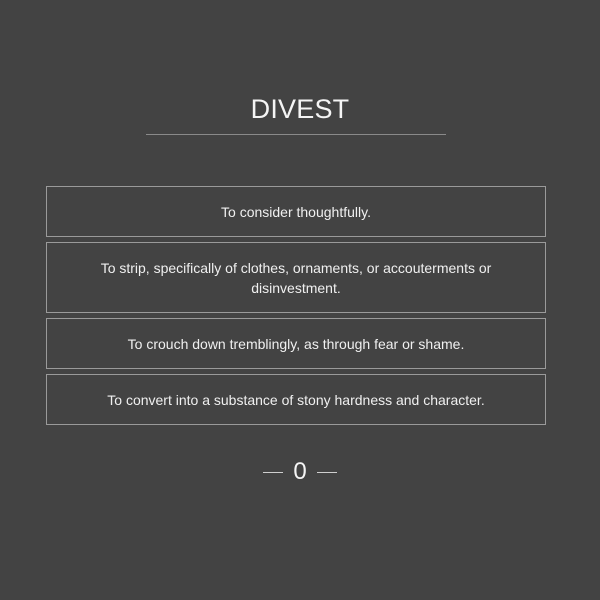 This screenshot has width=600, height=600. Describe the element at coordinates (326, 472) in the screenshot. I see `score-right-dash` at that location.